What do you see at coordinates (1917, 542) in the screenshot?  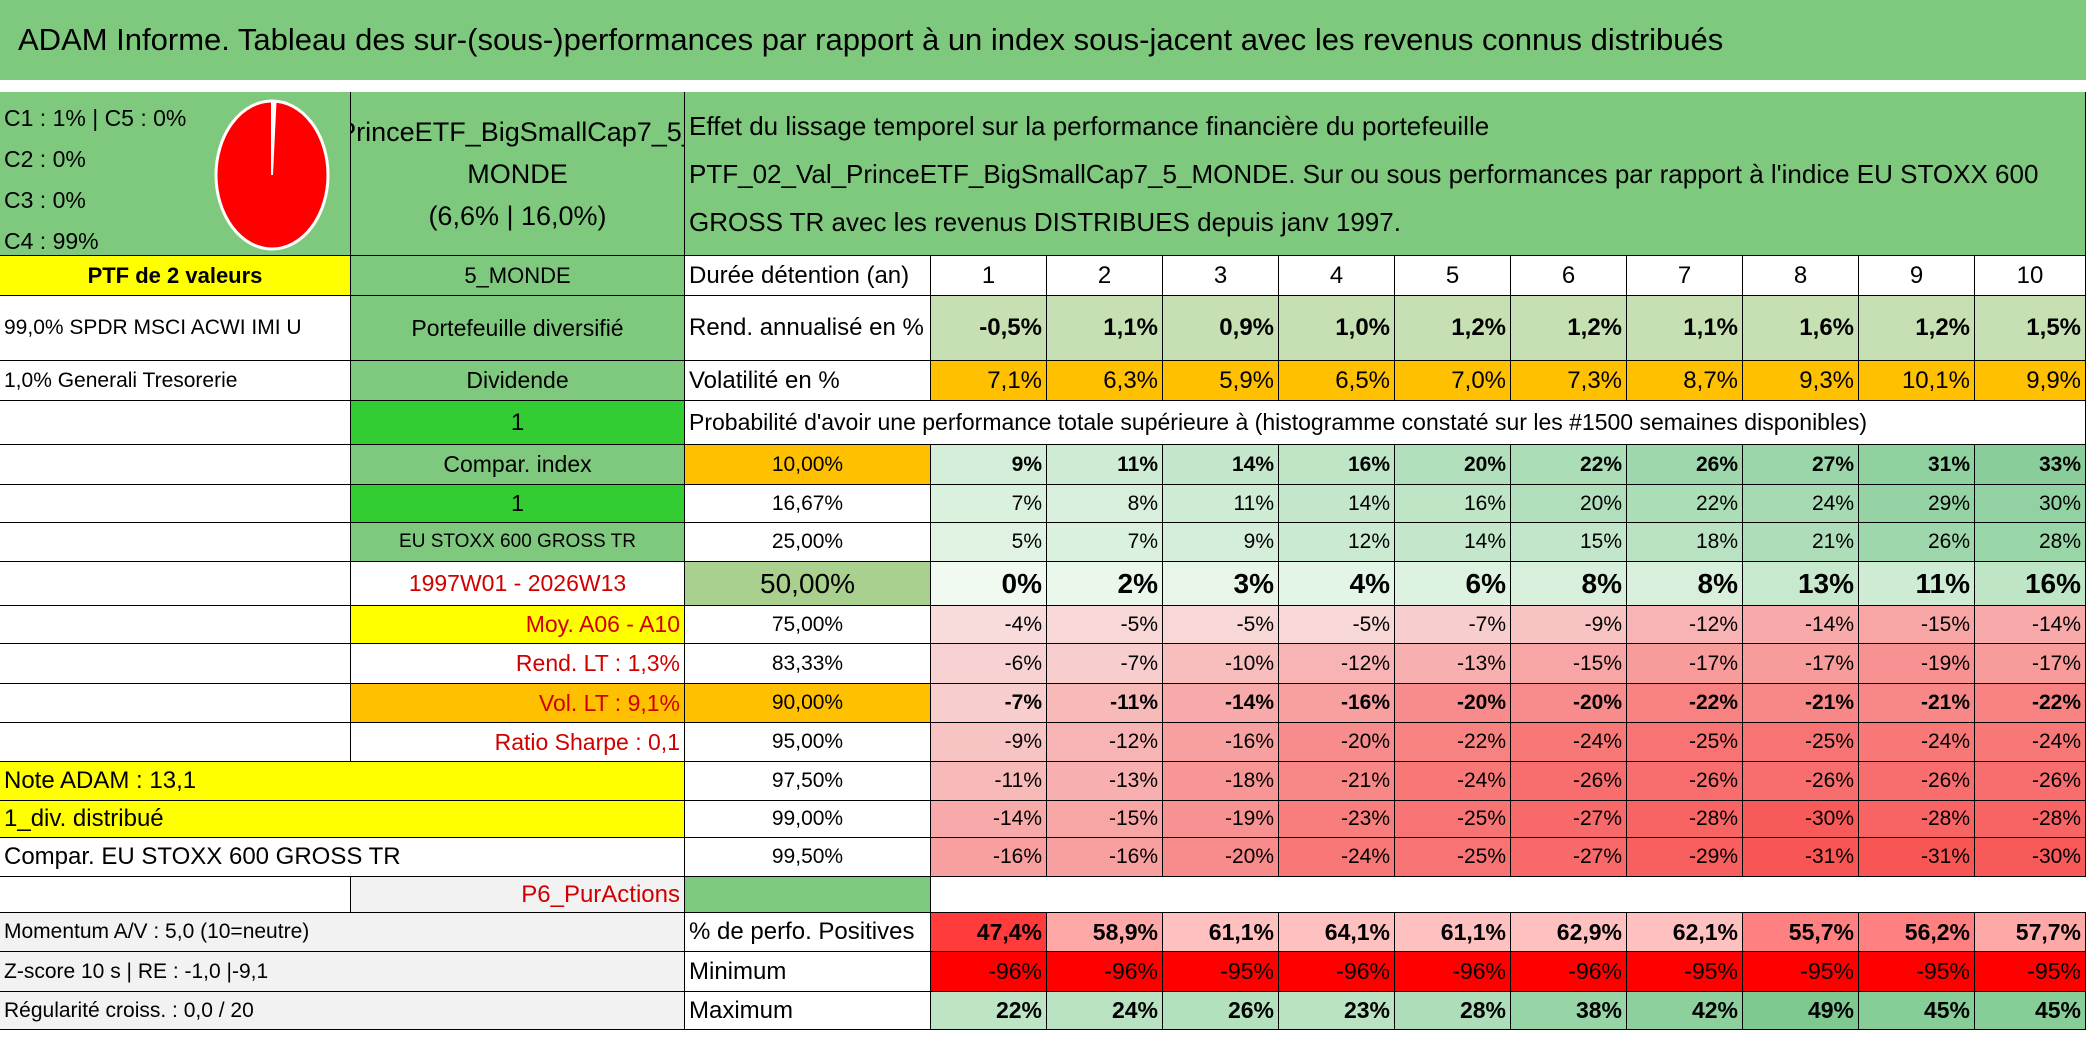 I see `quantile-value: 26%` at bounding box center [1917, 542].